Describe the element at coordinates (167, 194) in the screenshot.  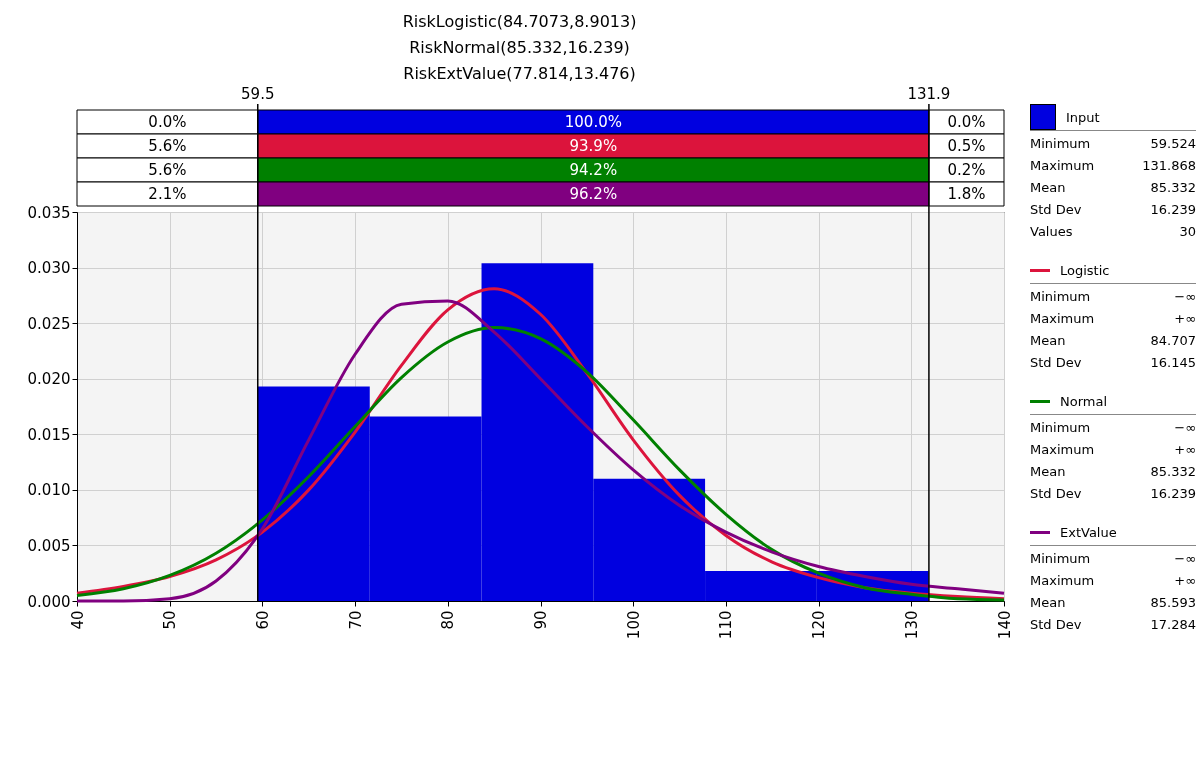
I see `text: 2.1%` at that location.